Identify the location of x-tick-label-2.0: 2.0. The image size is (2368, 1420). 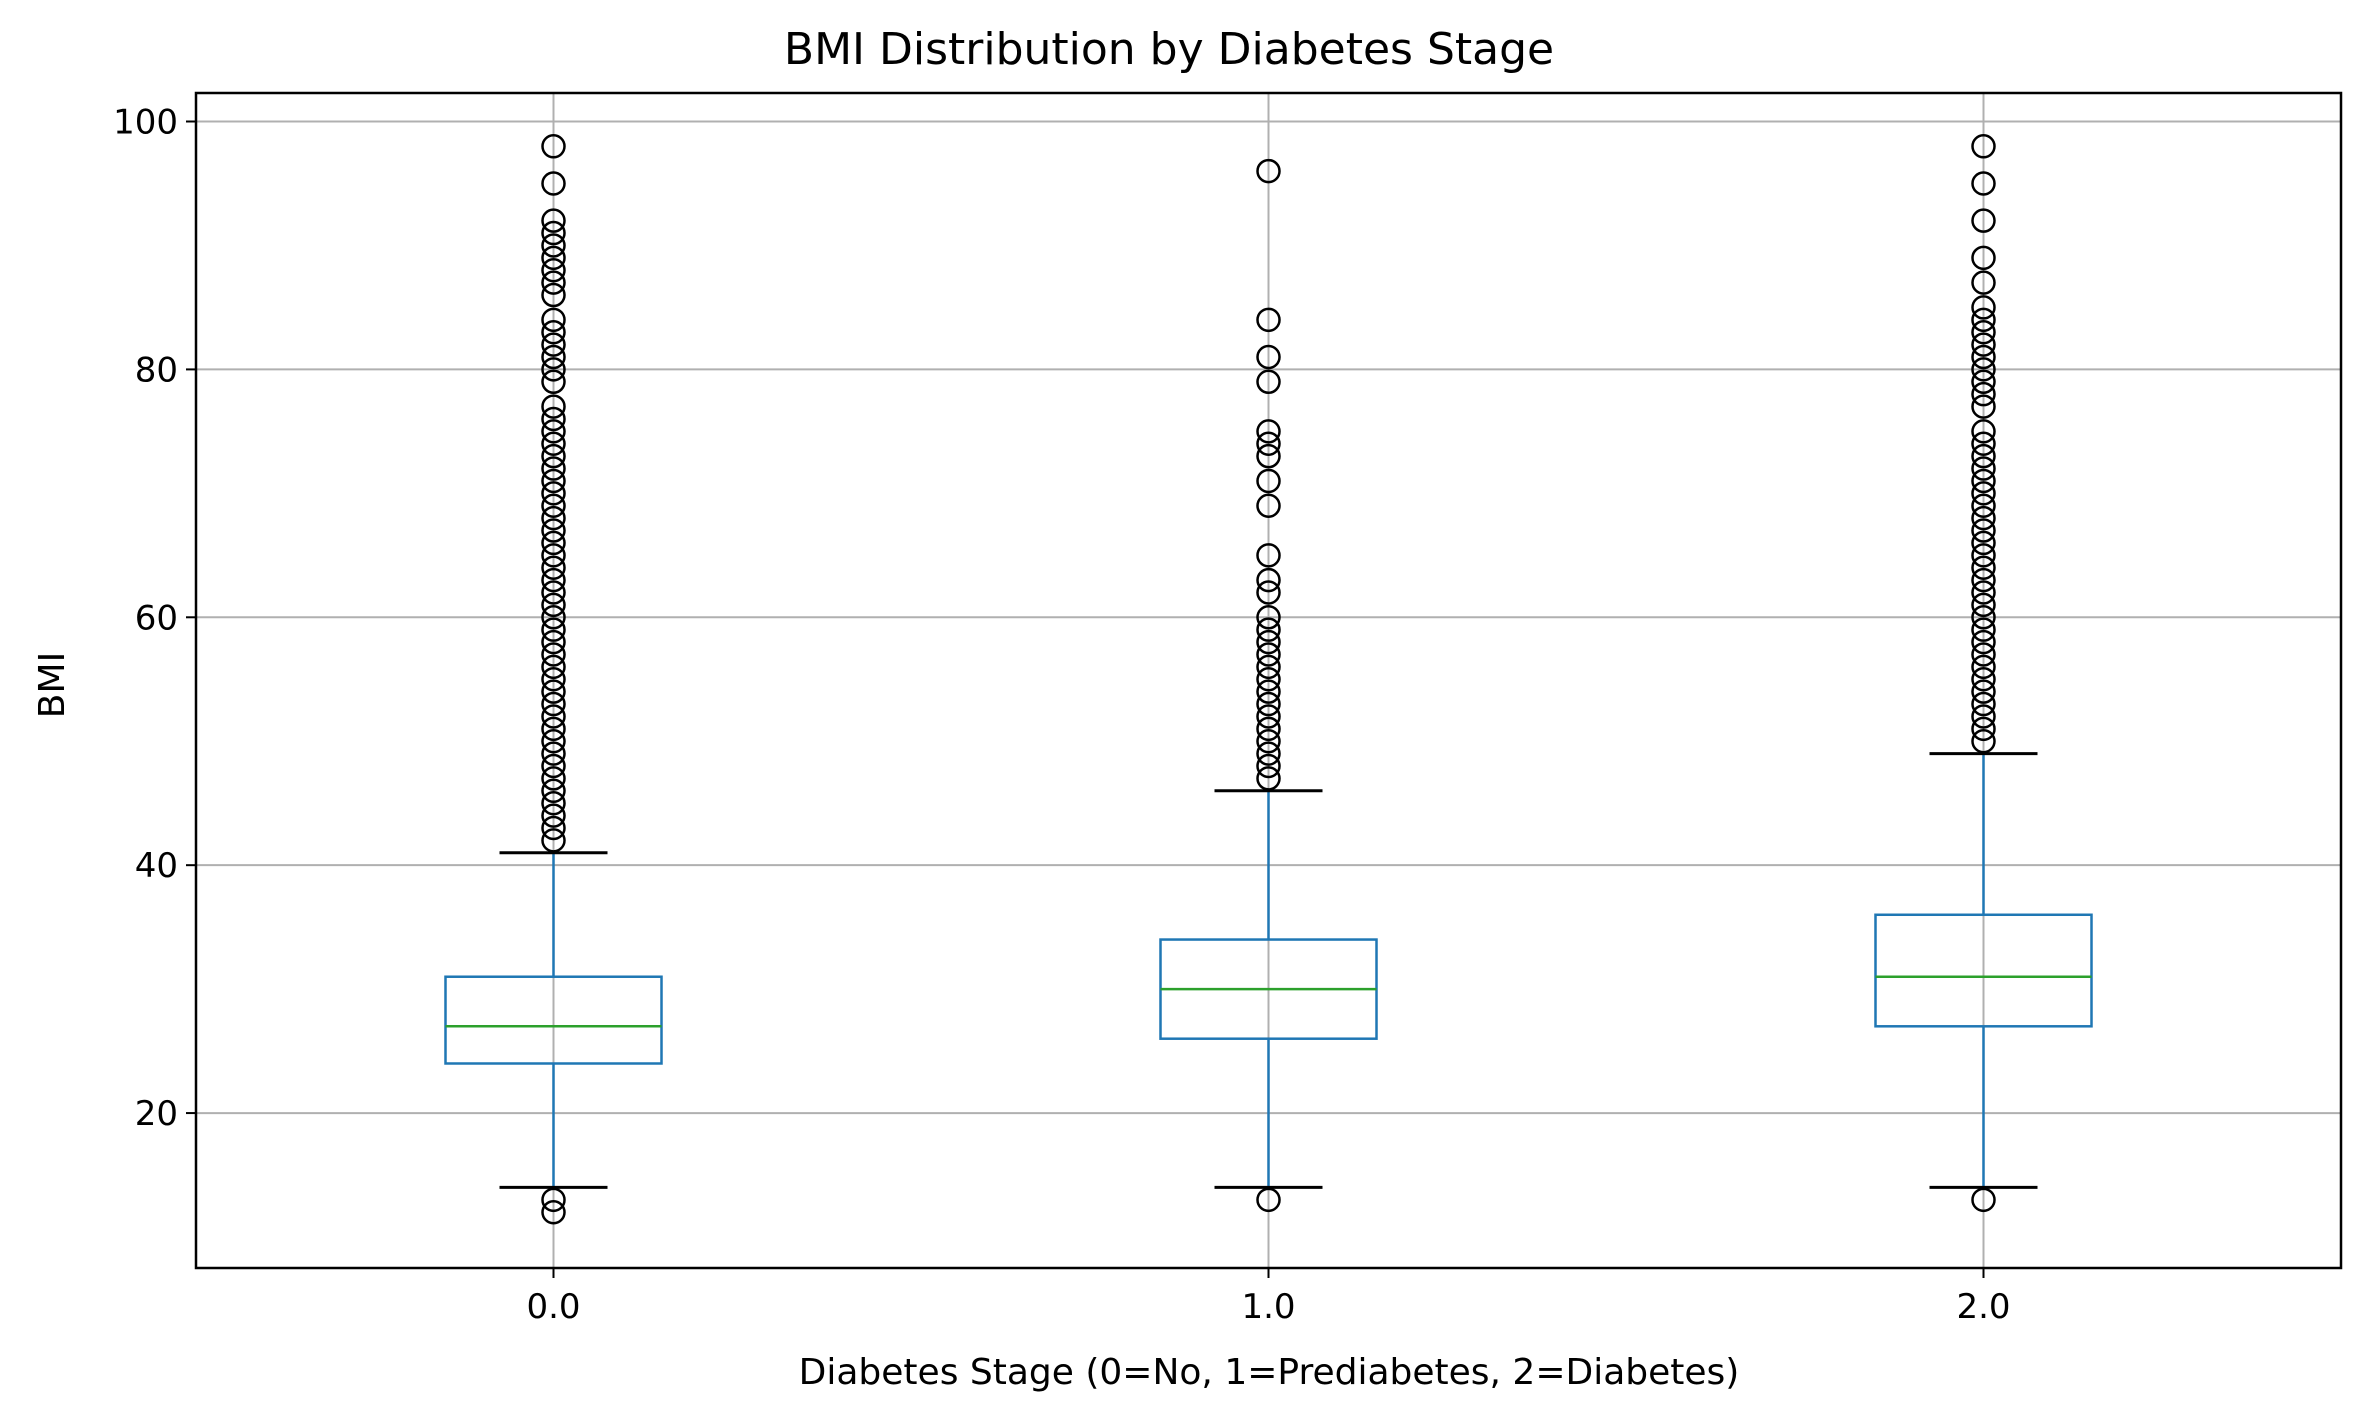
(1983, 1307).